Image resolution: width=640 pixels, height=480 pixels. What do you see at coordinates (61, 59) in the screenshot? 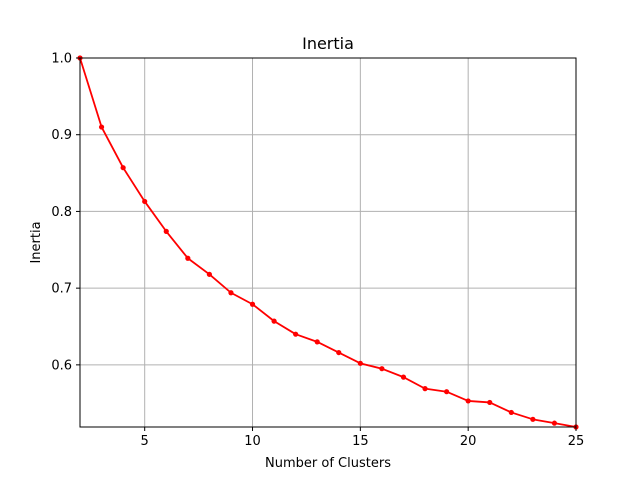
I see `y-tick-label: 1.0` at bounding box center [61, 59].